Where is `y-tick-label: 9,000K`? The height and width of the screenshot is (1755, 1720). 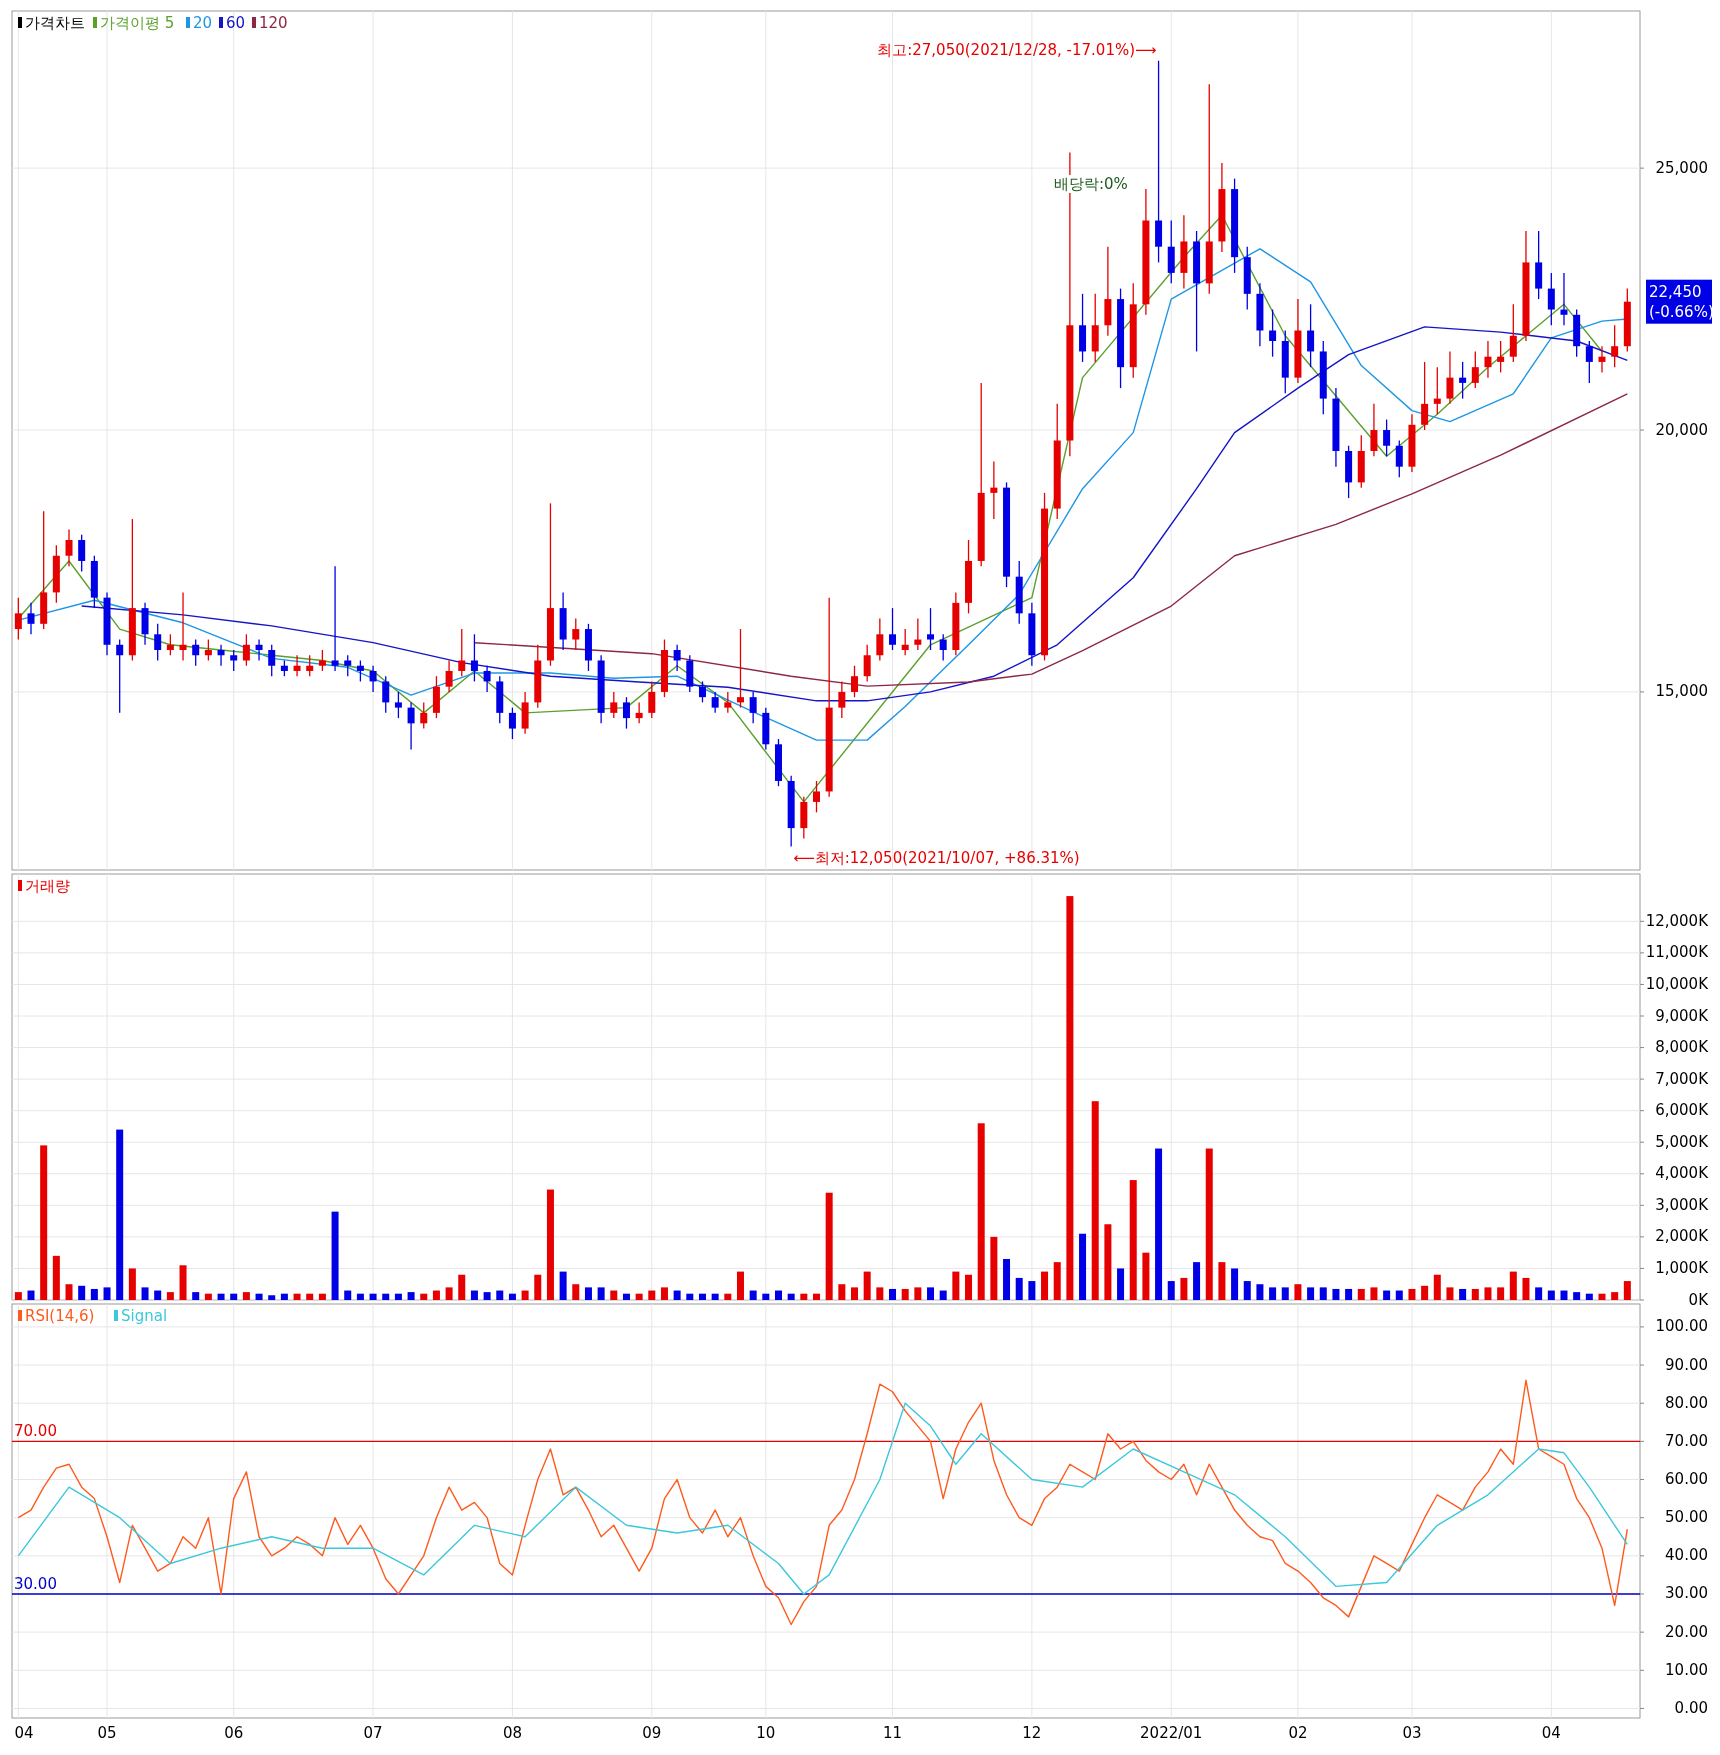
y-tick-label: 9,000K is located at coordinates (1682, 1015).